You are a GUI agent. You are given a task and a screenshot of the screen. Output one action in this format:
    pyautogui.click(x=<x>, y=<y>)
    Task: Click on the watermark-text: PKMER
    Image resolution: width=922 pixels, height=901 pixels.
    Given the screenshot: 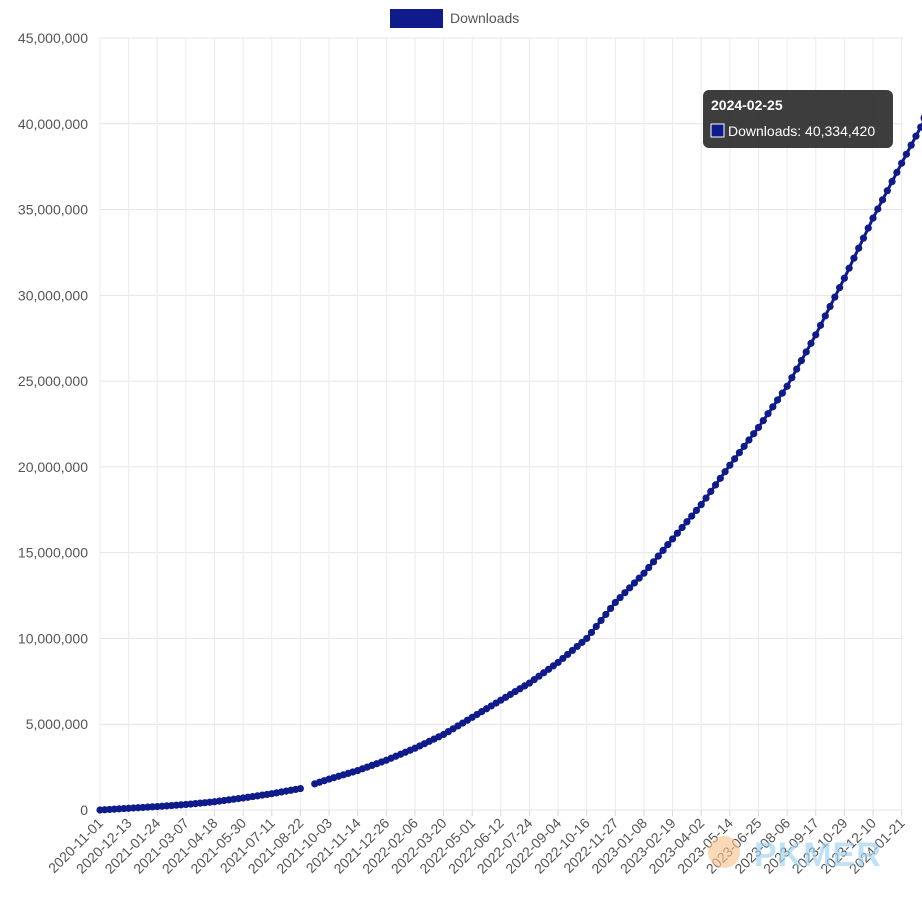 What is the action you would take?
    pyautogui.click(x=818, y=855)
    